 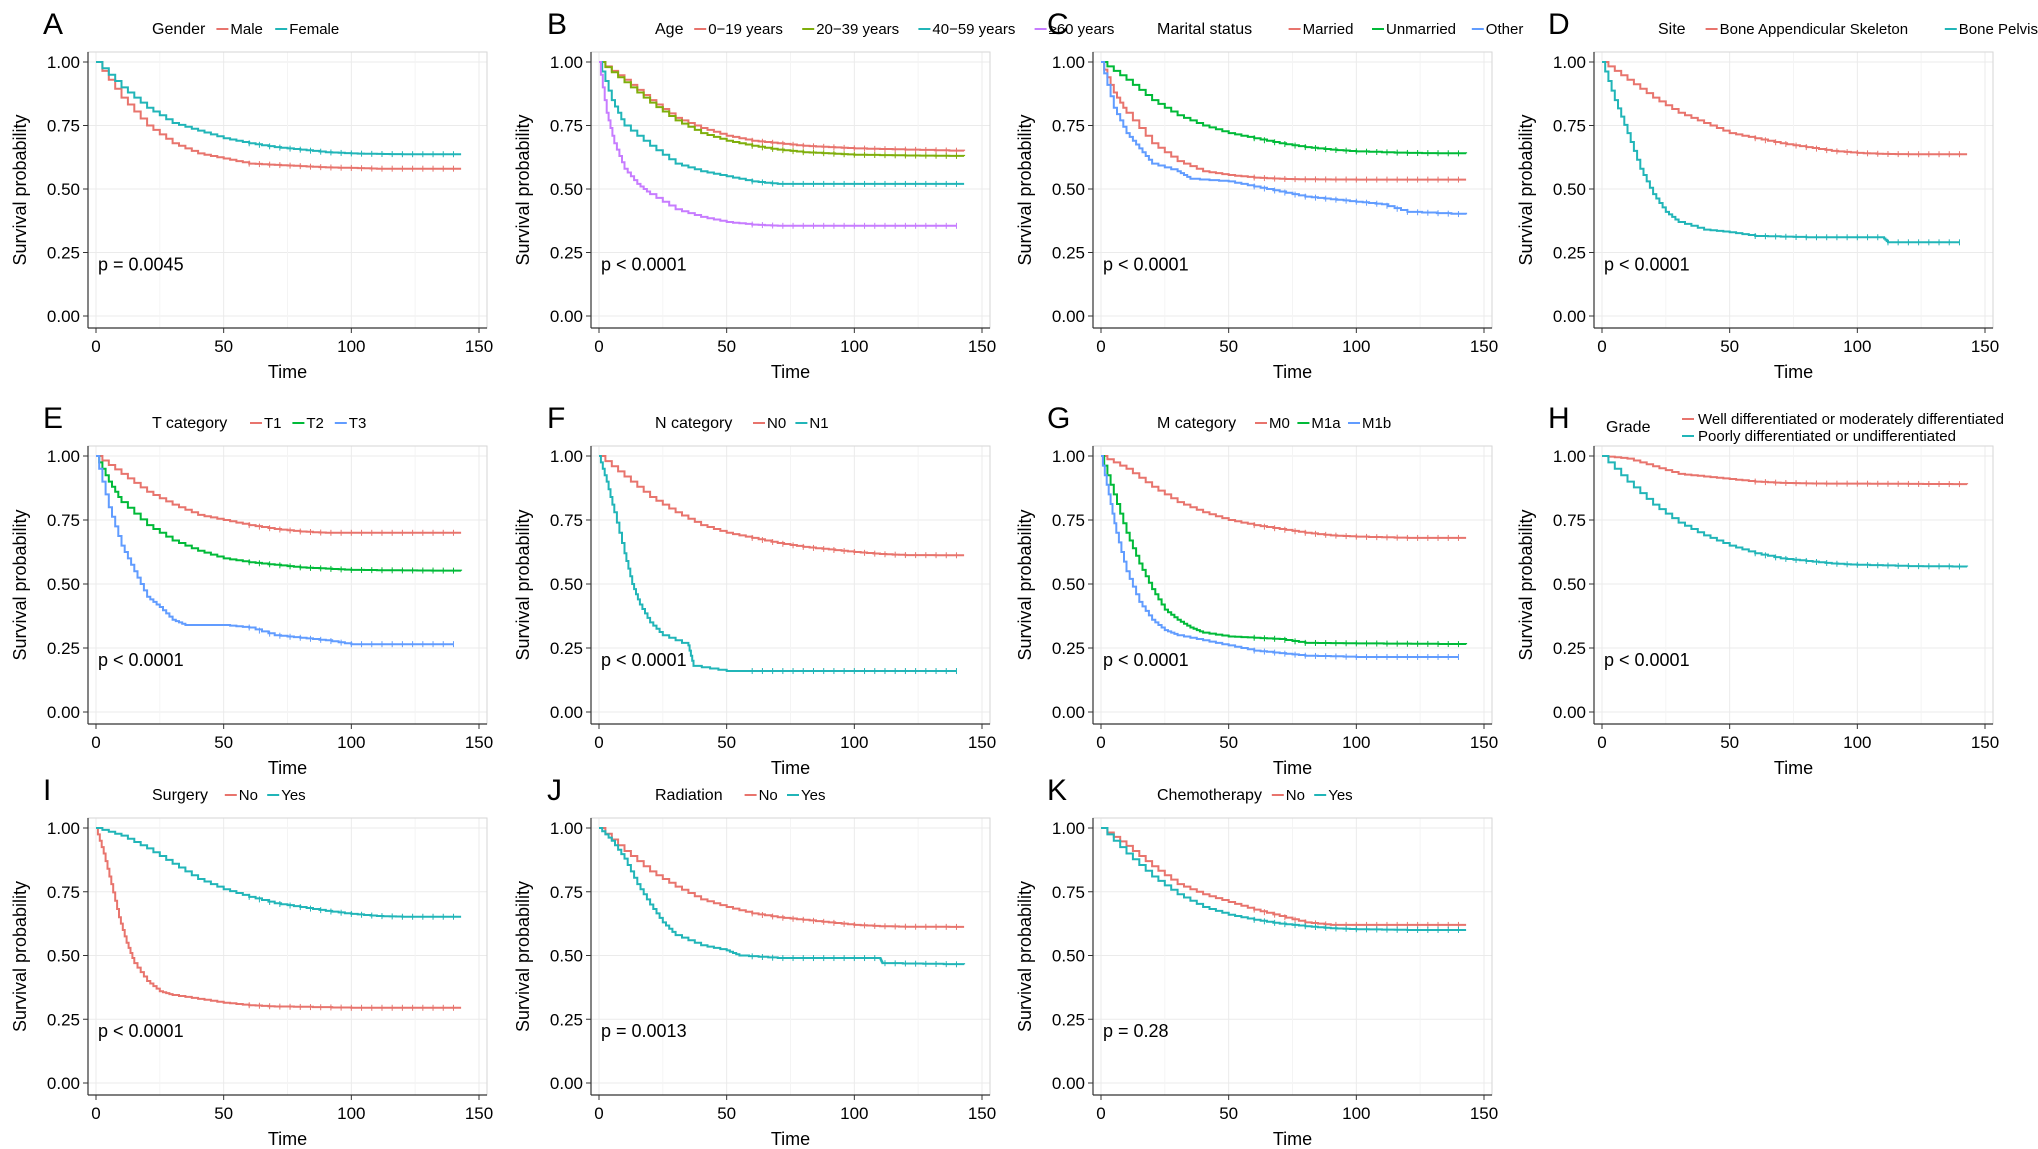 I want to click on km-curve-m1a, so click(x=1284, y=550).